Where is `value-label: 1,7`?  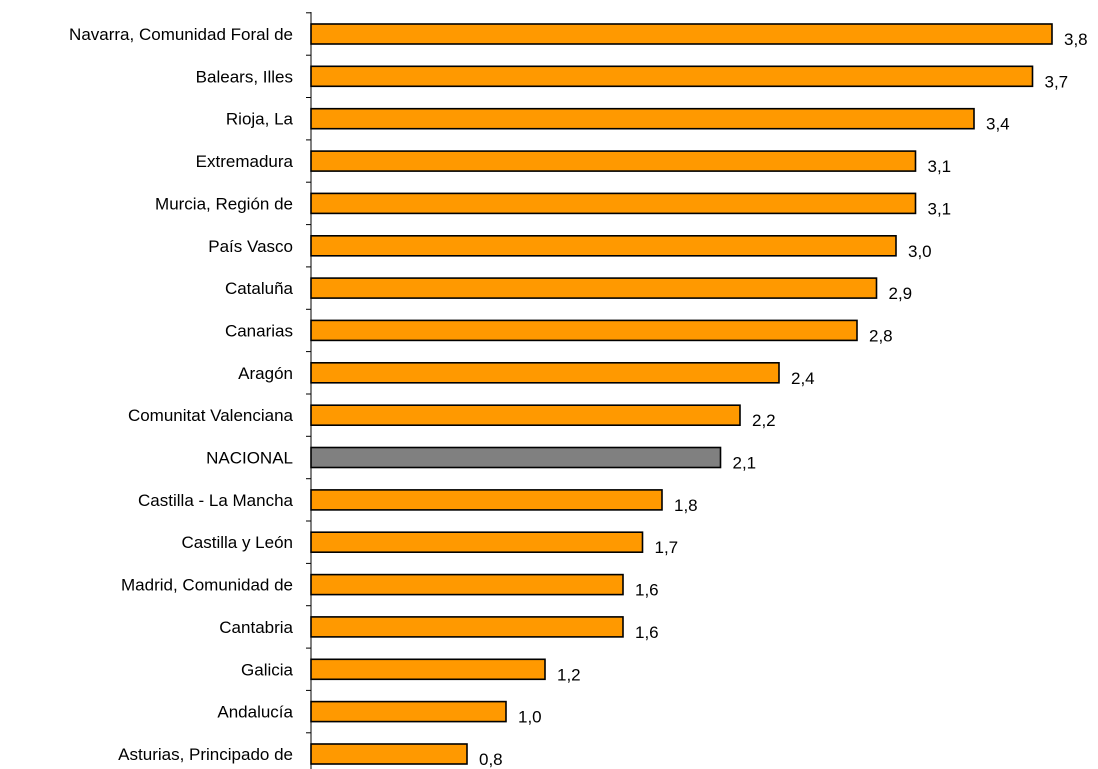 value-label: 1,7 is located at coordinates (667, 547).